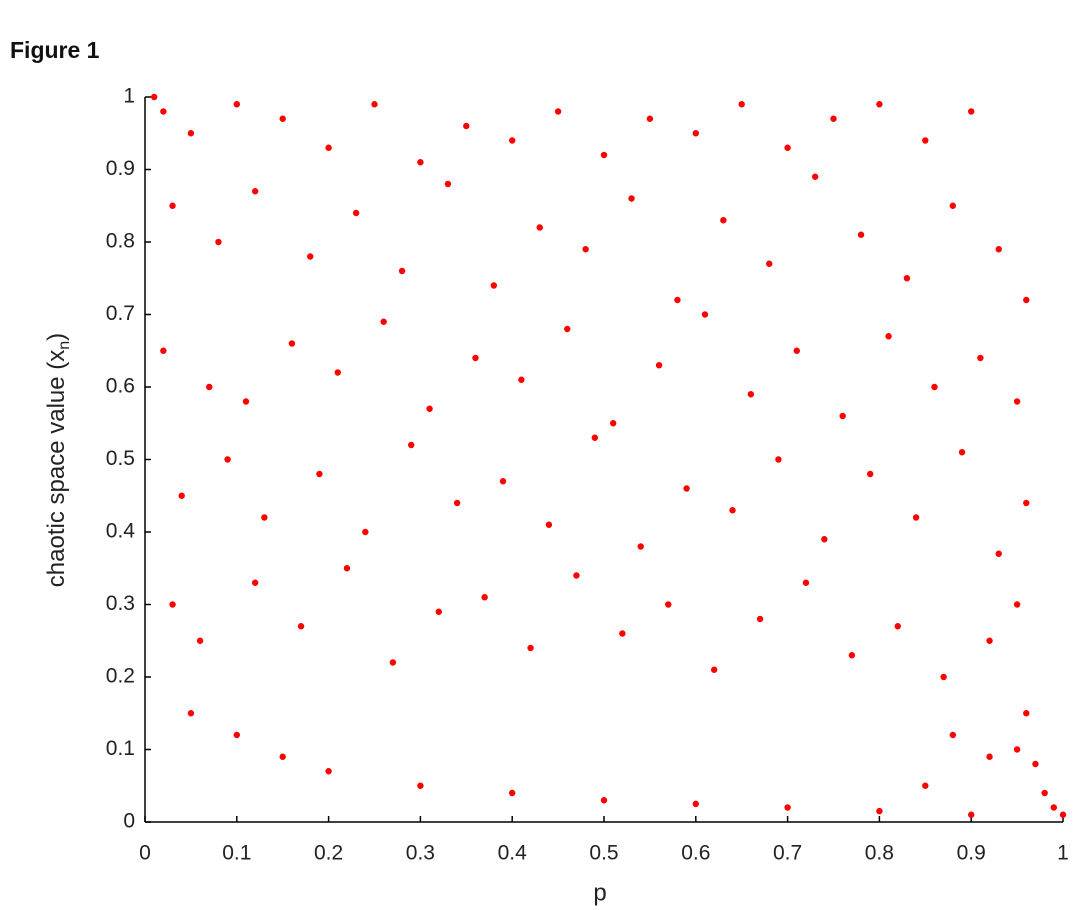 The image size is (1092, 910). Describe the element at coordinates (56, 468) in the screenshot. I see `y-axis-label-main: chaotic space value (x` at that location.